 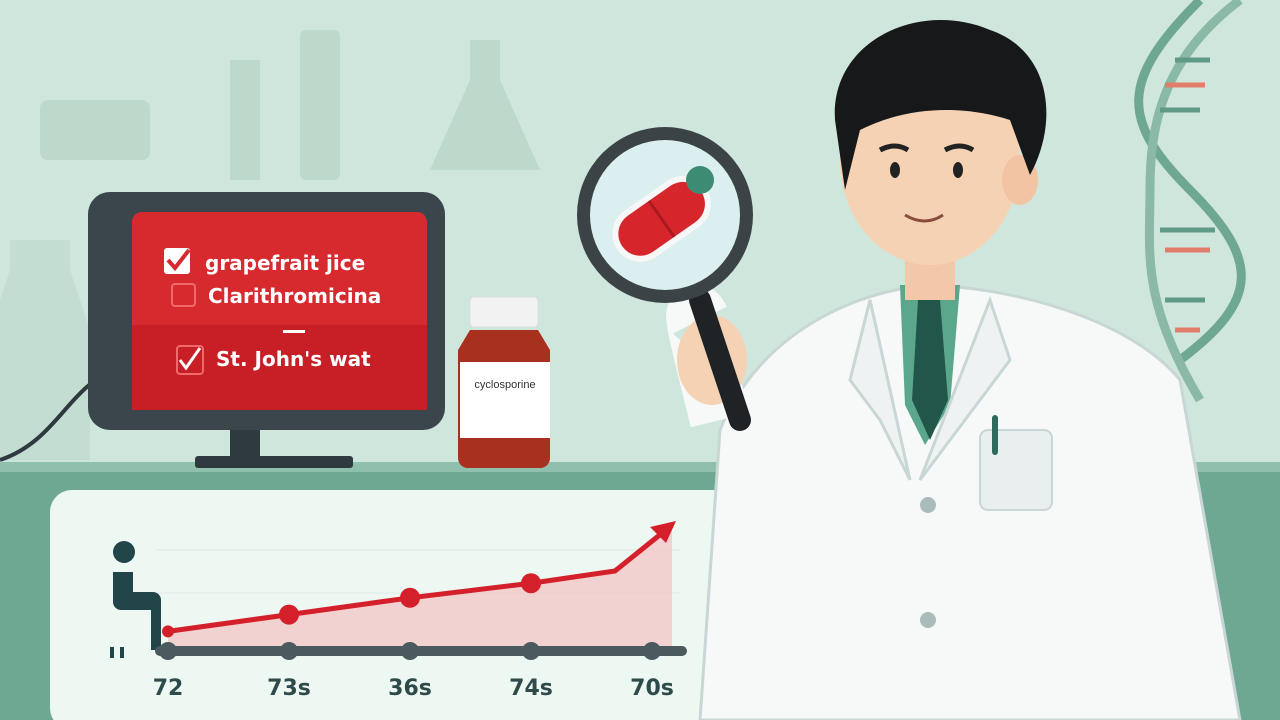 I want to click on hair, so click(x=940, y=105).